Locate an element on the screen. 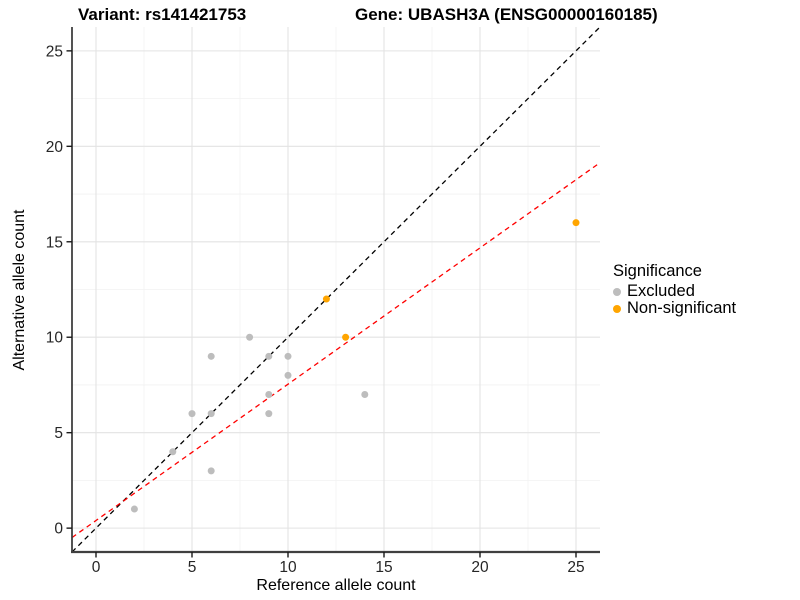 This screenshot has height=600, width=800. legend: Significance Excluded Non-significant is located at coordinates (674, 289).